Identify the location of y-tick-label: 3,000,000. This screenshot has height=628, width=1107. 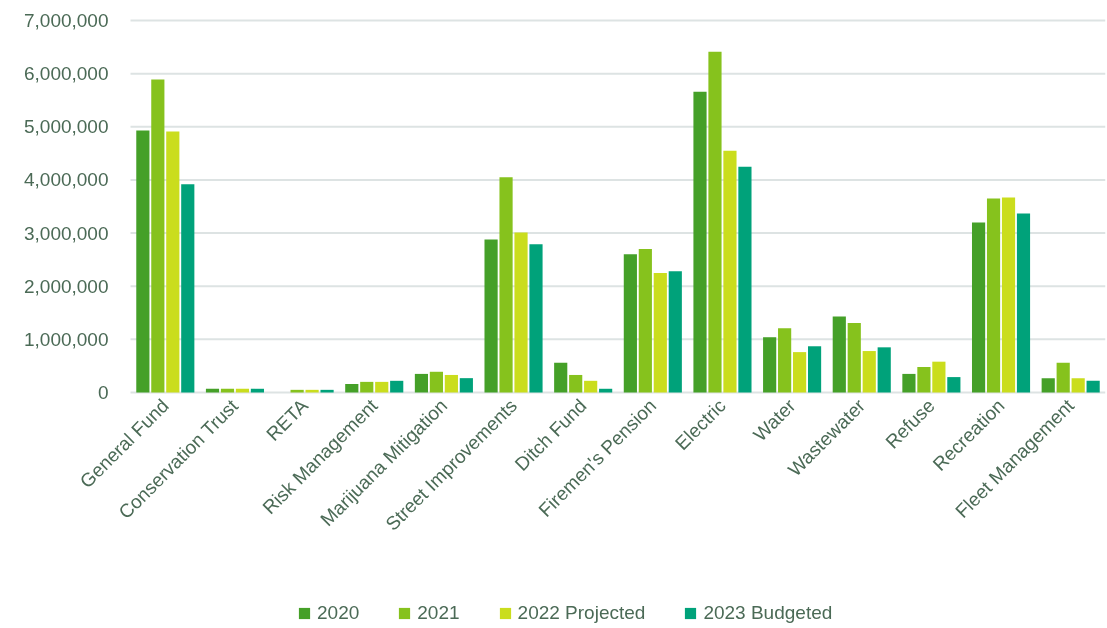
(66, 233).